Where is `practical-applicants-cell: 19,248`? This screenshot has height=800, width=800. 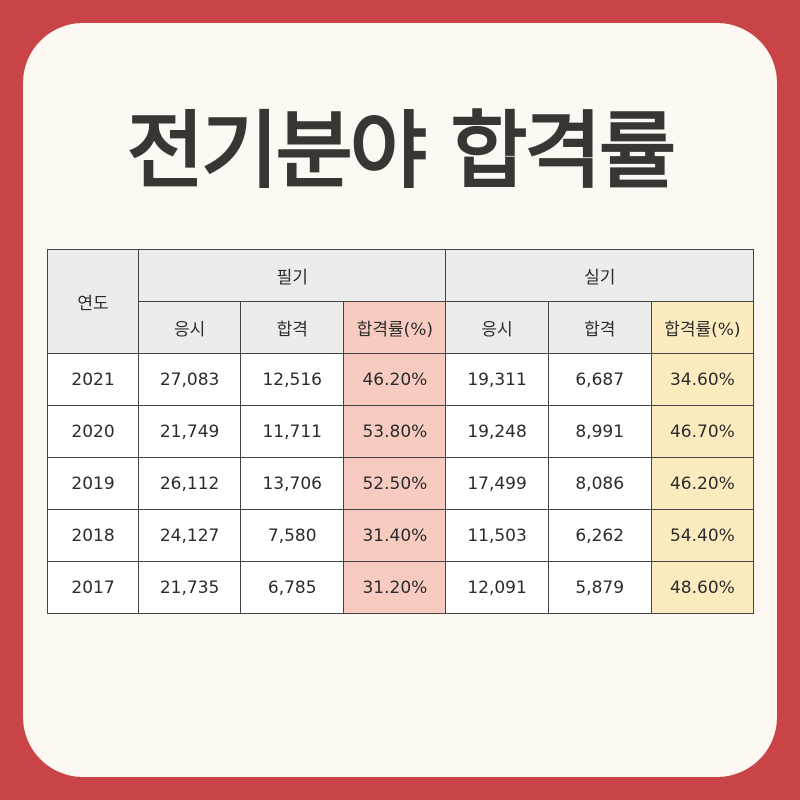
practical-applicants-cell: 19,248 is located at coordinates (497, 431).